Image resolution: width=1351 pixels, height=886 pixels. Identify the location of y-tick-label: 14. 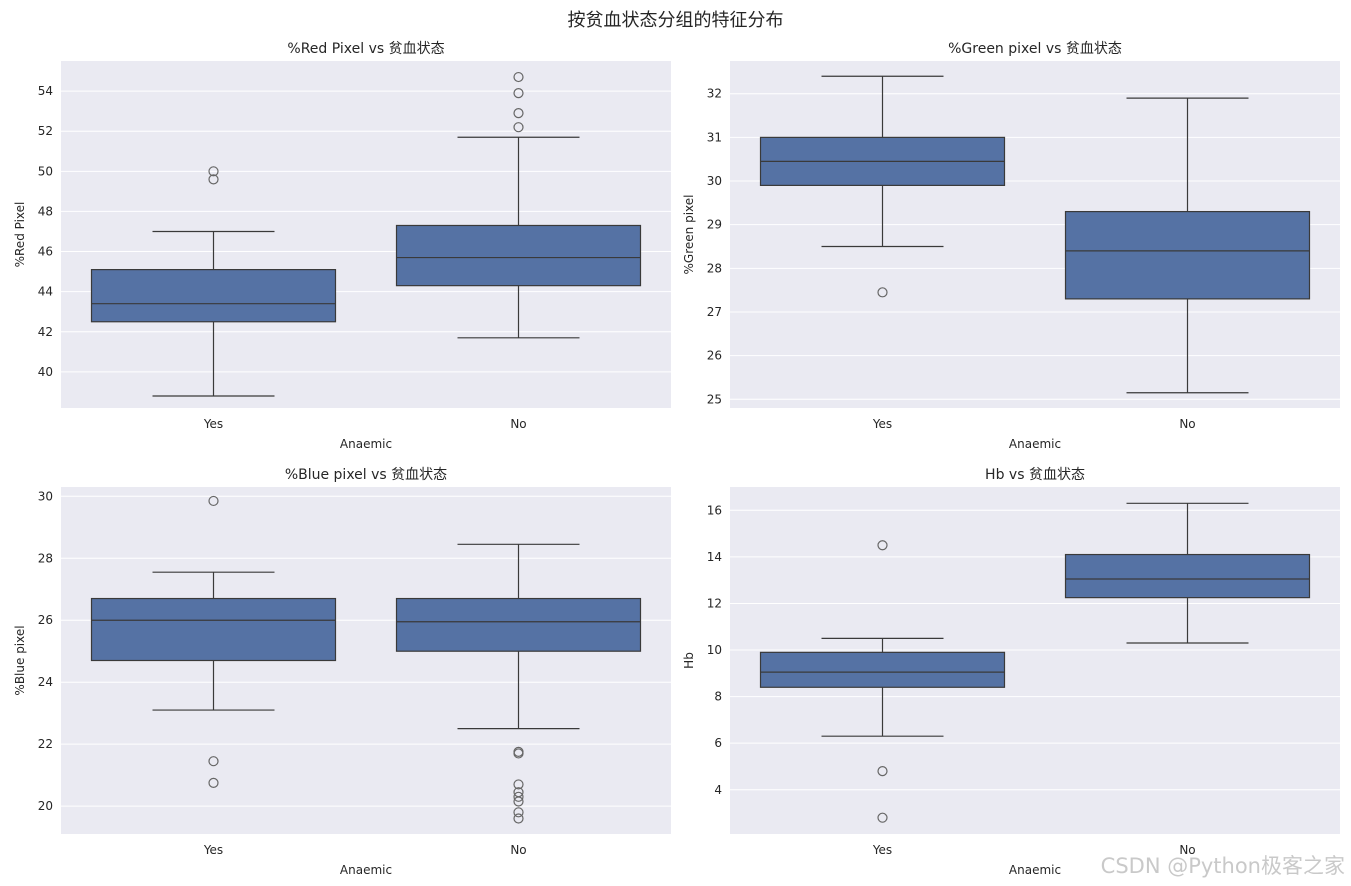
(714, 557).